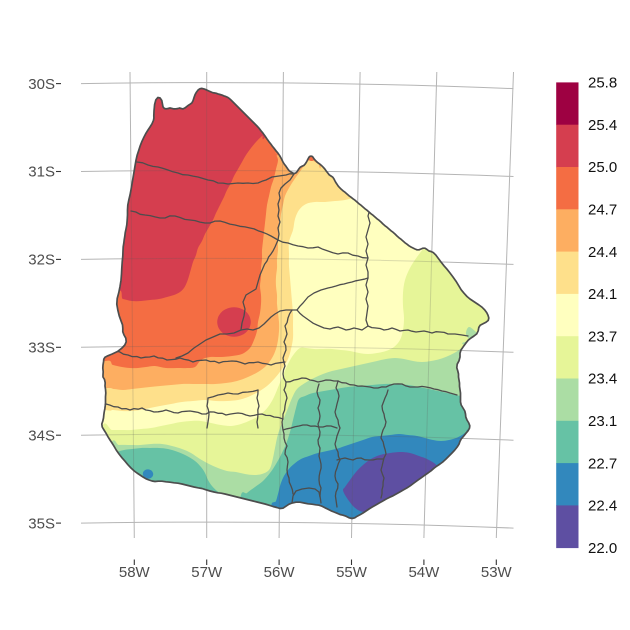  Describe the element at coordinates (41, 348) in the screenshot. I see `svg-text: 33S` at that location.